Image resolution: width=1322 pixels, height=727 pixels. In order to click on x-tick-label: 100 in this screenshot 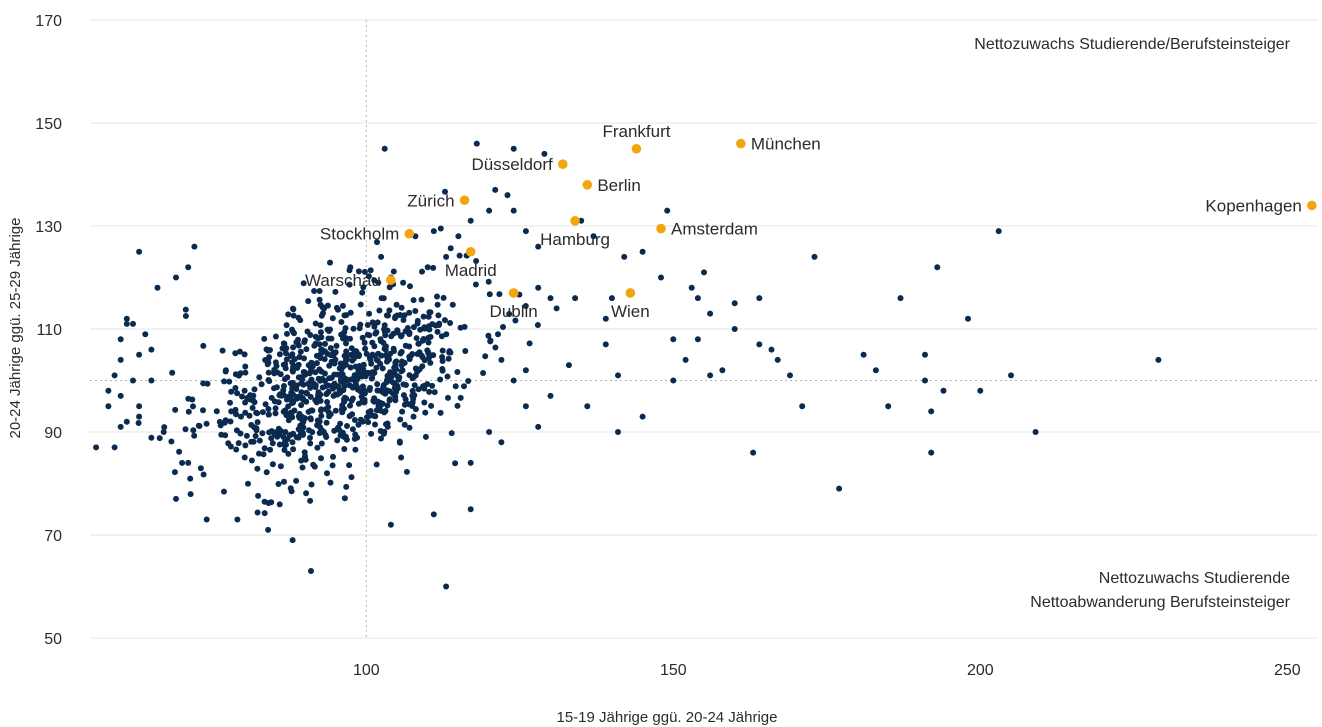, I will do `click(366, 670)`.